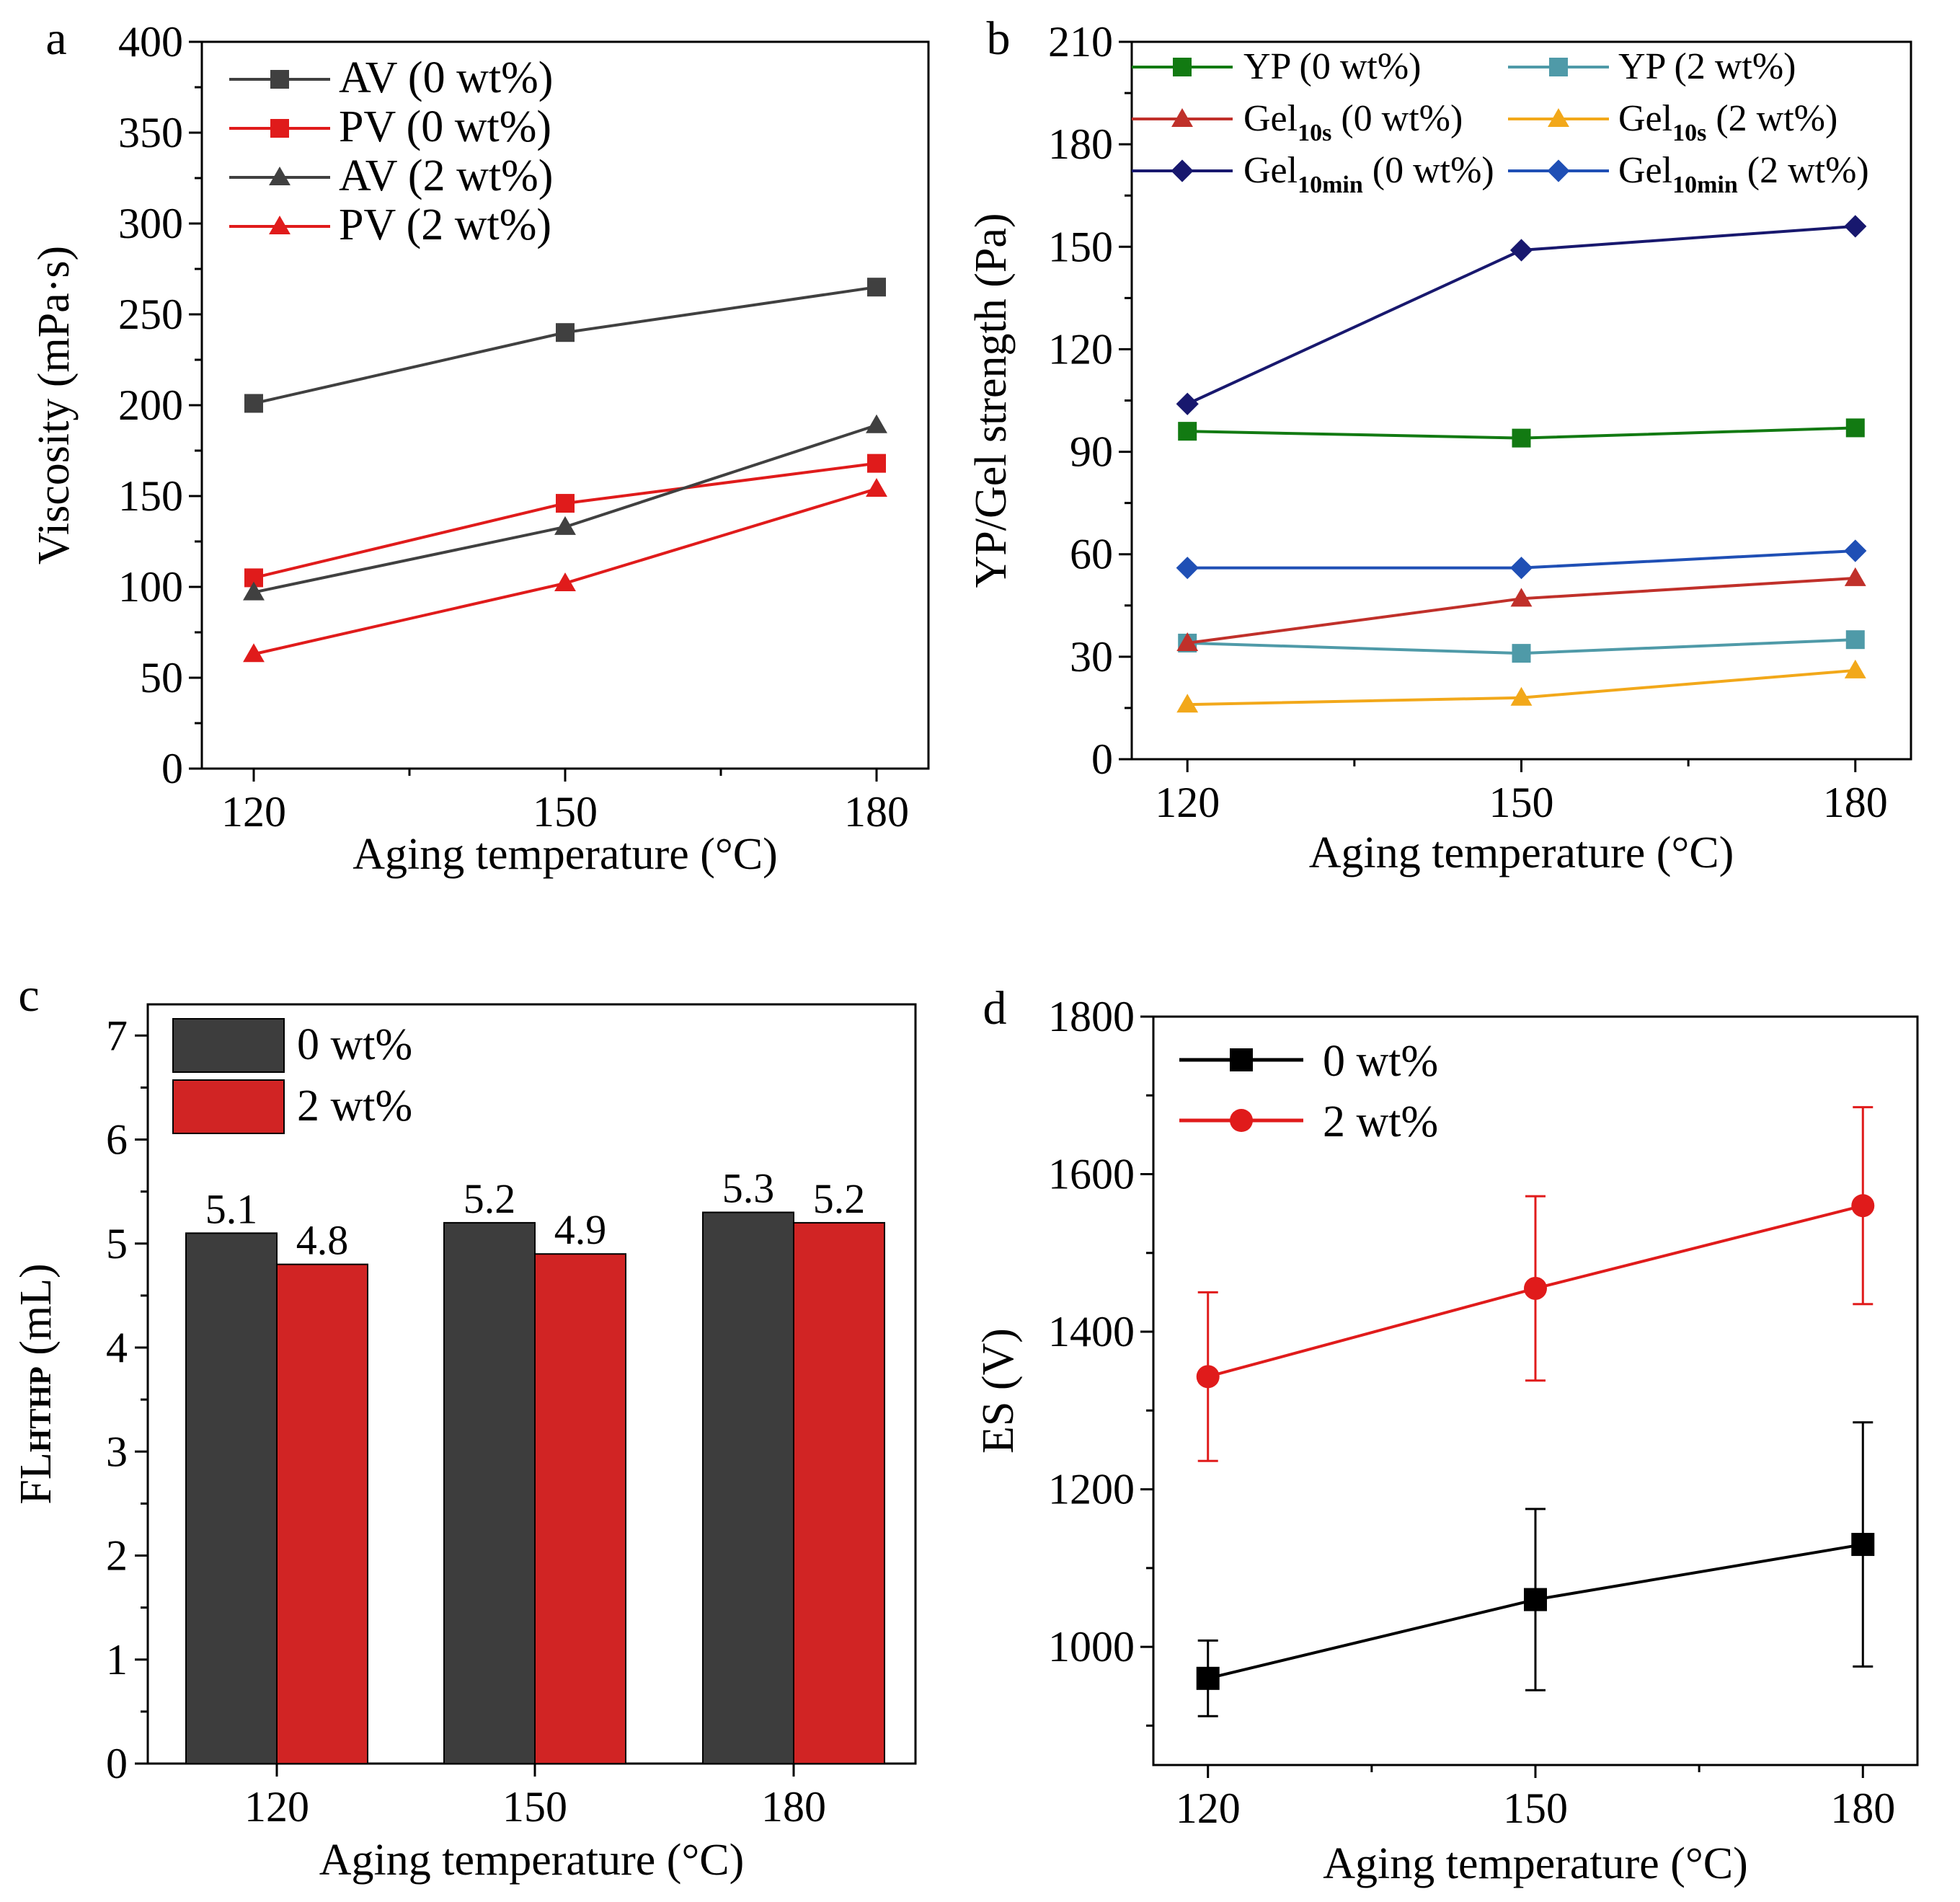 Image resolution: width=1960 pixels, height=1902 pixels. I want to click on y-tick-label: 1600, so click(1091, 1175).